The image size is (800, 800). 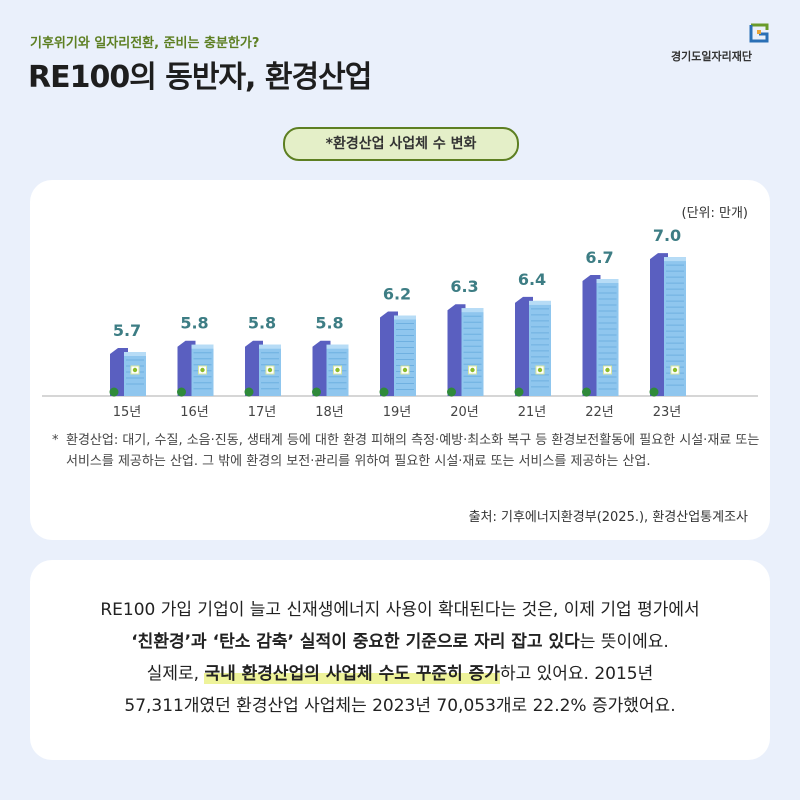 What do you see at coordinates (710, 42) in the screenshot?
I see `logo: 경기도일자리재단` at bounding box center [710, 42].